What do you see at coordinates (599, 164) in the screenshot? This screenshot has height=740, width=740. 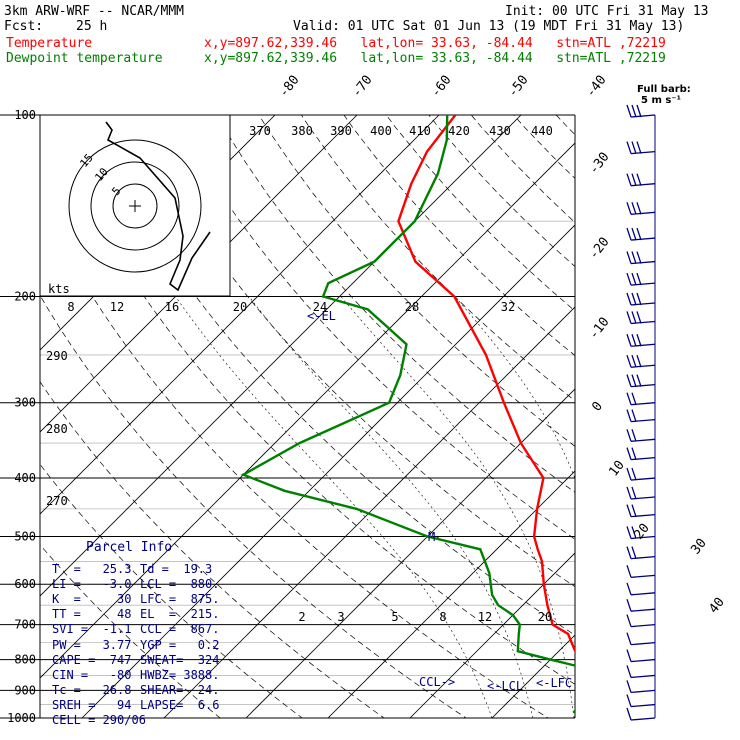 I see `isotherm-label: -30` at bounding box center [599, 164].